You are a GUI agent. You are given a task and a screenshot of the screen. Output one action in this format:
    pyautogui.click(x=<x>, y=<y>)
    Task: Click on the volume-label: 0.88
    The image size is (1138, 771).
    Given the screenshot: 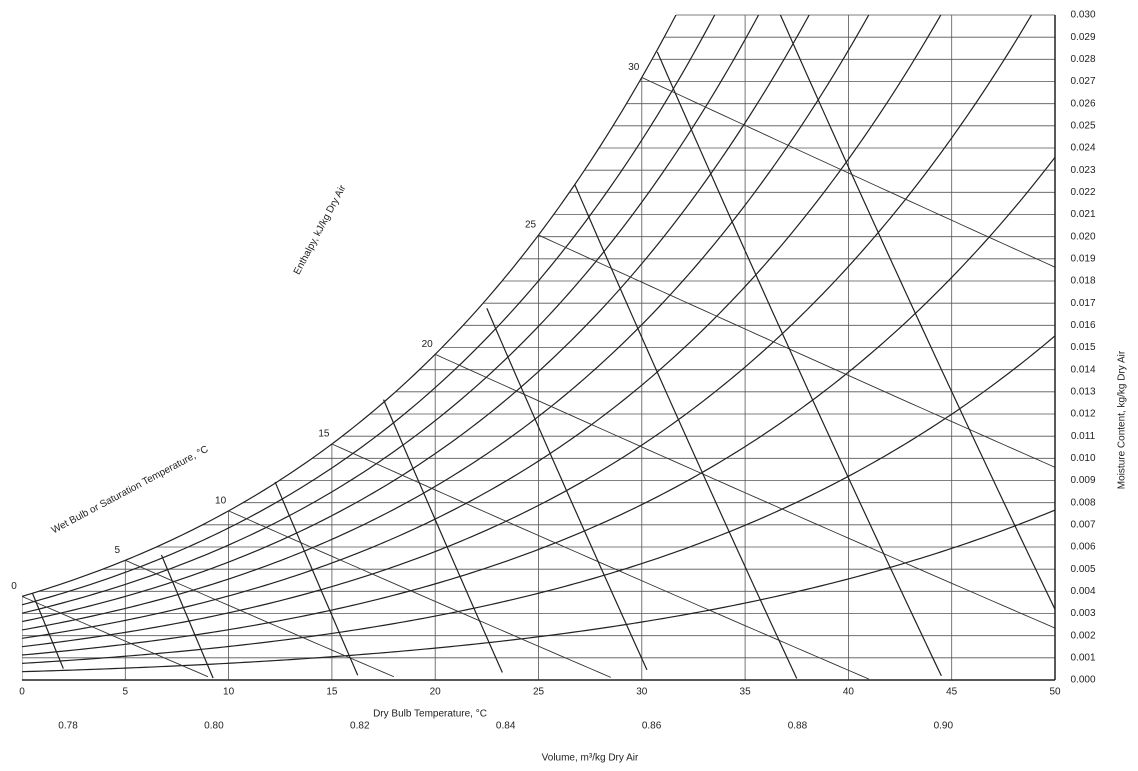 What is the action you would take?
    pyautogui.click(x=798, y=726)
    